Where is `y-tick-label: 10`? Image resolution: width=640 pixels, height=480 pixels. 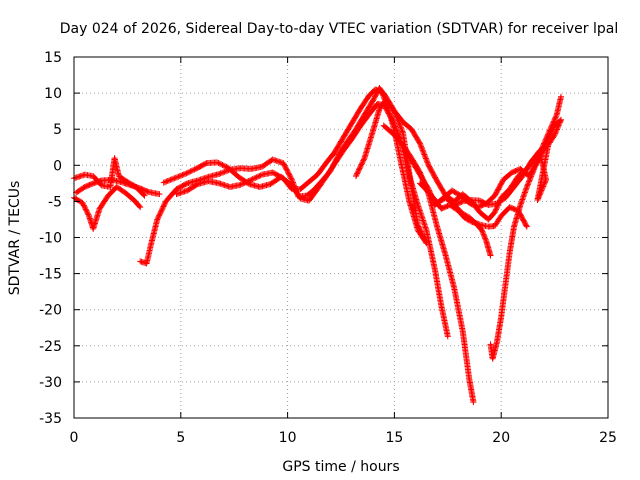 y-tick-label: 10 is located at coordinates (53, 94).